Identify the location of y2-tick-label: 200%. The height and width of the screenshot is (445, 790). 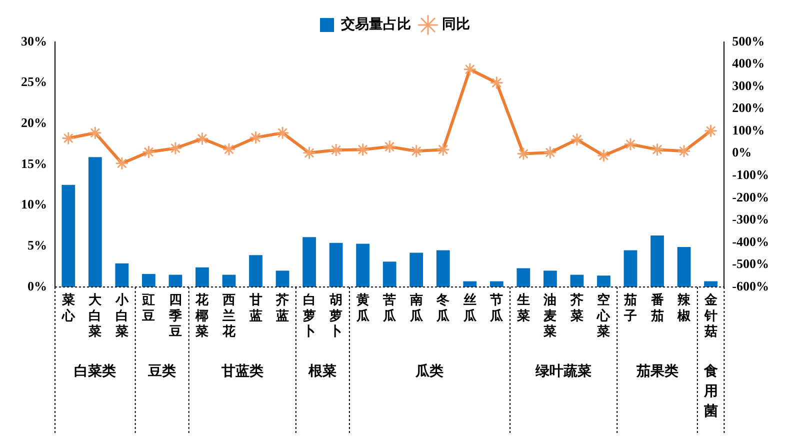
(748, 108).